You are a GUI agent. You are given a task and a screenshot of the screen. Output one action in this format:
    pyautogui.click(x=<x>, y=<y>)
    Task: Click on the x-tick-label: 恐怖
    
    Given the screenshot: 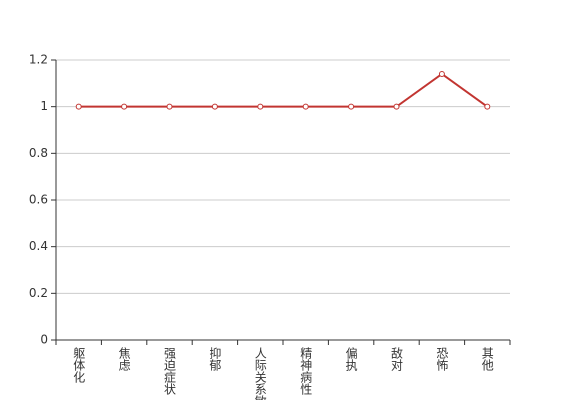 What is the action you would take?
    pyautogui.click(x=442, y=359)
    